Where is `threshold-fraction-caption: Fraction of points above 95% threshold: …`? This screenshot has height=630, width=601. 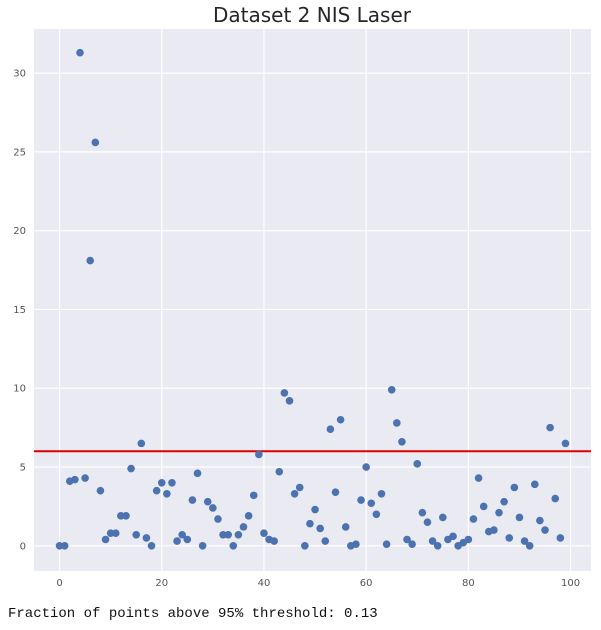
threshold-fraction-caption: Fraction of points above 95% threshold: … is located at coordinates (193, 614).